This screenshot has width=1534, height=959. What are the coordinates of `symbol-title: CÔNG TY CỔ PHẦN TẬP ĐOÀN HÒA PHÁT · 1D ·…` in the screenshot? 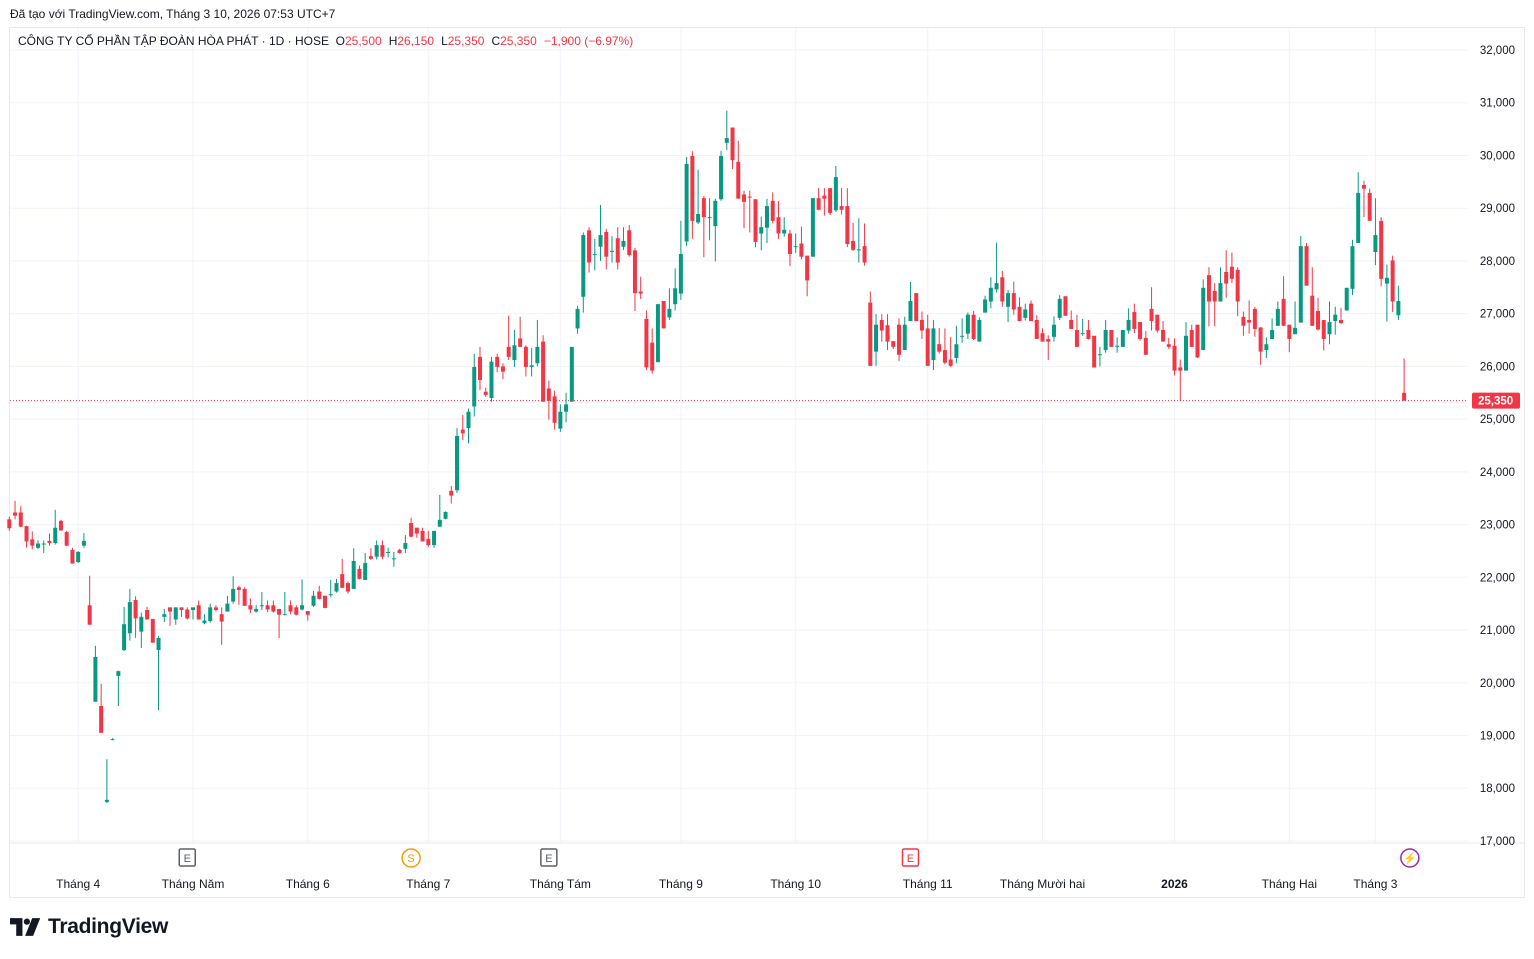 It's located at (173, 41).